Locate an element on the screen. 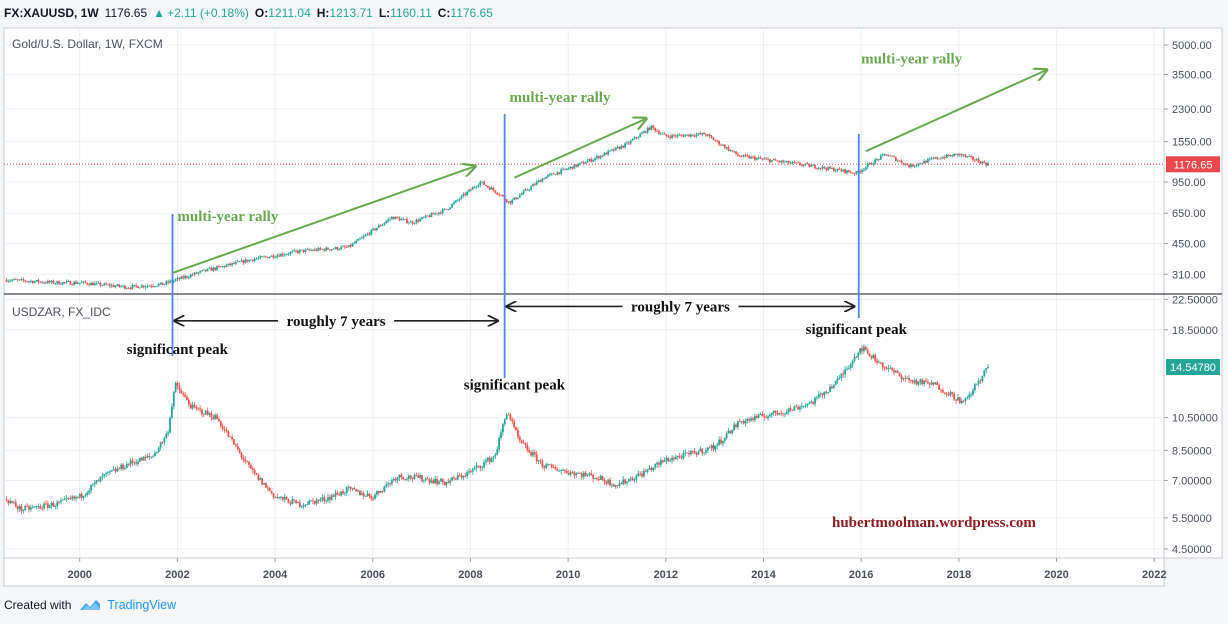  tradingview-logo-icon is located at coordinates (90, 605).